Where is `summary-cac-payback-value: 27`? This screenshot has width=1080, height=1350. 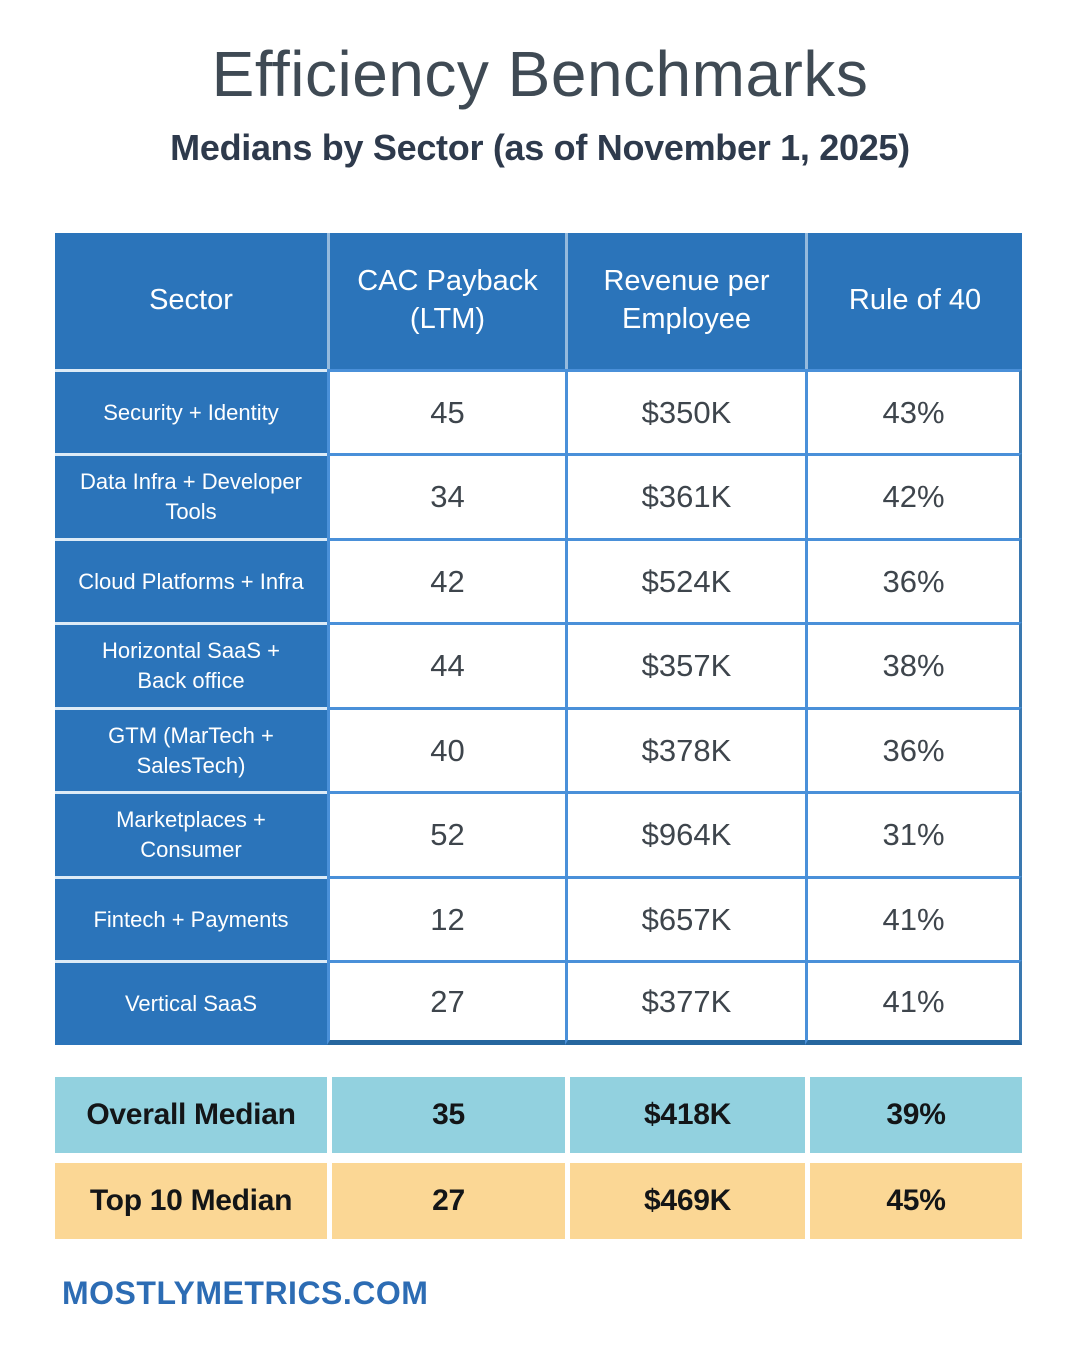 summary-cac-payback-value: 27 is located at coordinates (446, 1200).